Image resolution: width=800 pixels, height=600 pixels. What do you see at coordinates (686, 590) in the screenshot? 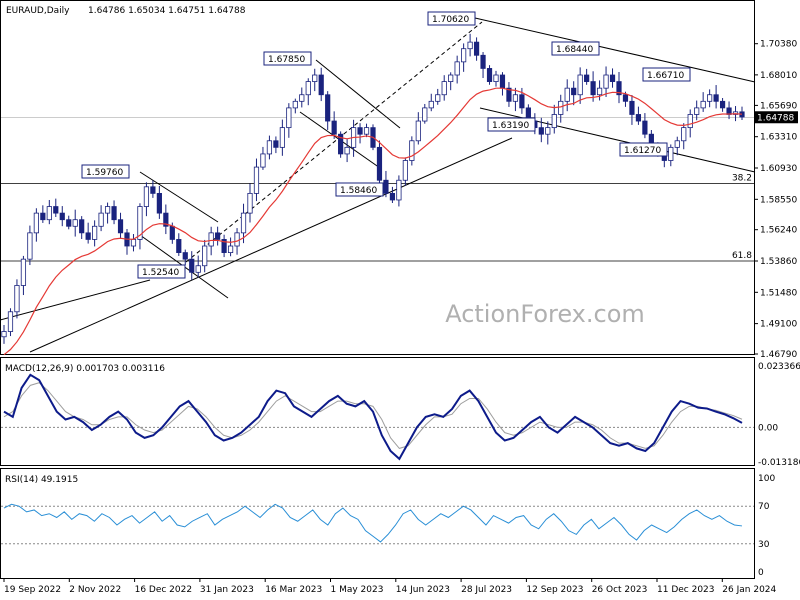
I see `date-tick-label: 11 Dec 2023` at bounding box center [686, 590].